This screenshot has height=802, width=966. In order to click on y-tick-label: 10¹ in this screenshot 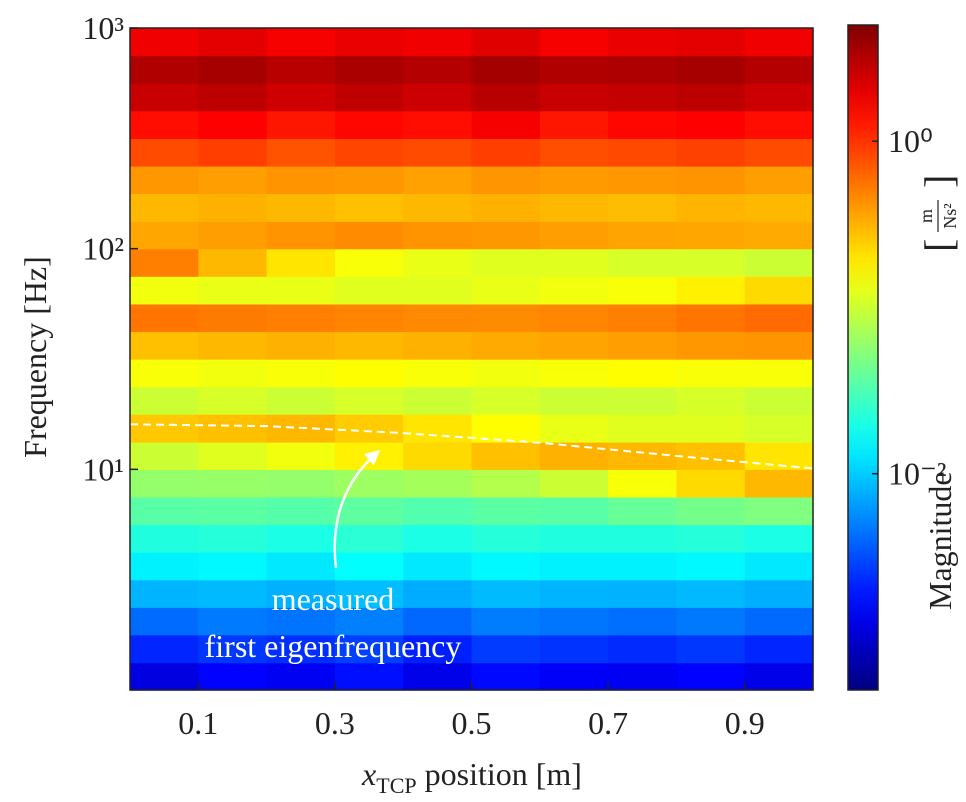, I will do `click(103, 469)`.